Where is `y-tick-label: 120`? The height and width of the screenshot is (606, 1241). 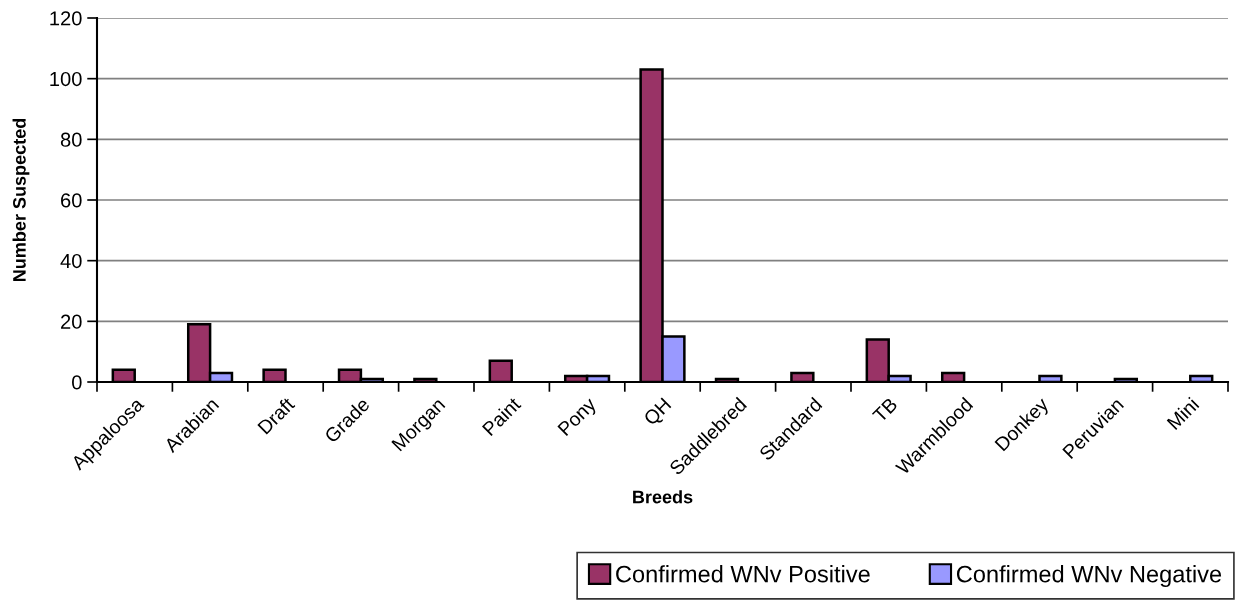 y-tick-label: 120 is located at coordinates (66, 18).